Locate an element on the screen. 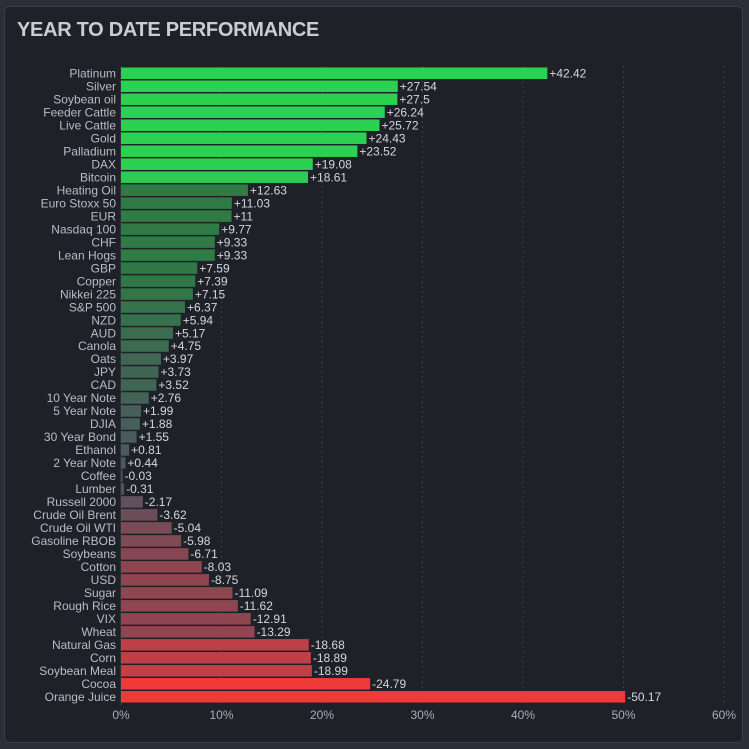 The height and width of the screenshot is (749, 749). data-label: +1.55 is located at coordinates (154, 437).